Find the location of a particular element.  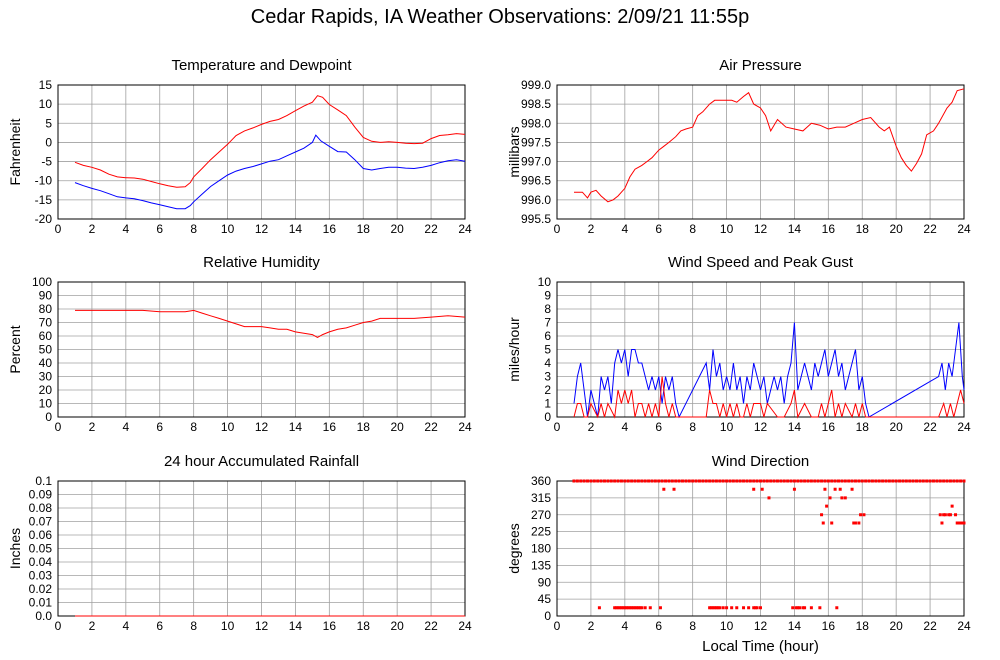

y-tick-label: 0.01 is located at coordinates (41, 603).